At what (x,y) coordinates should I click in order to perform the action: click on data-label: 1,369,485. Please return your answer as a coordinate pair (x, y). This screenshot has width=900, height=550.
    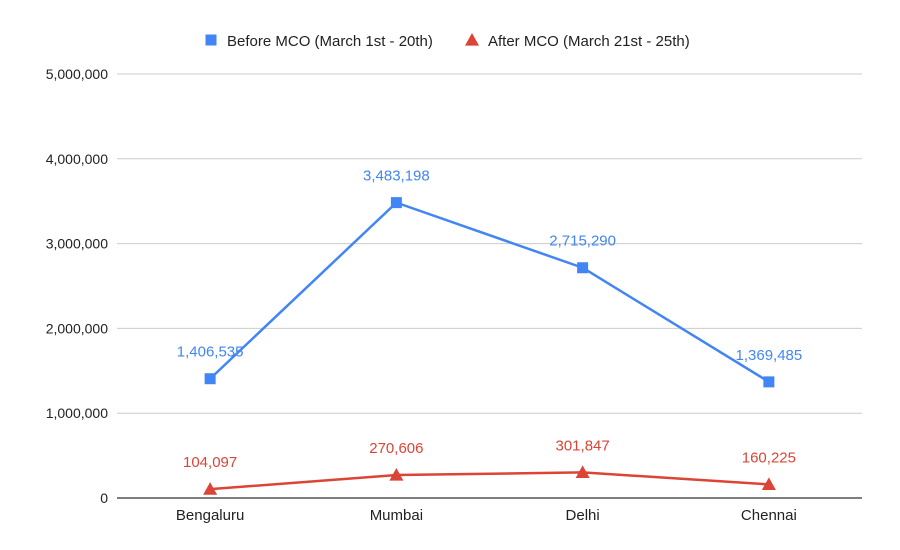
    Looking at the image, I should click on (769, 355).